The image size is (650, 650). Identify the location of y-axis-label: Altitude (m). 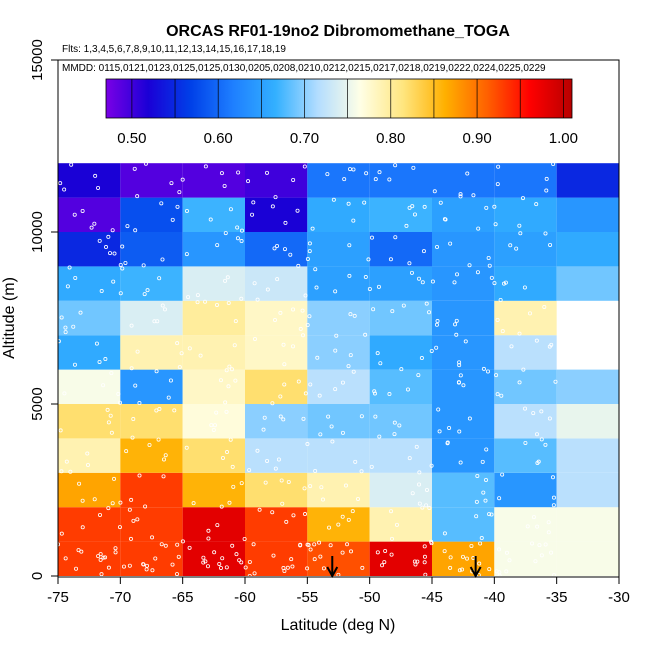
(9, 318).